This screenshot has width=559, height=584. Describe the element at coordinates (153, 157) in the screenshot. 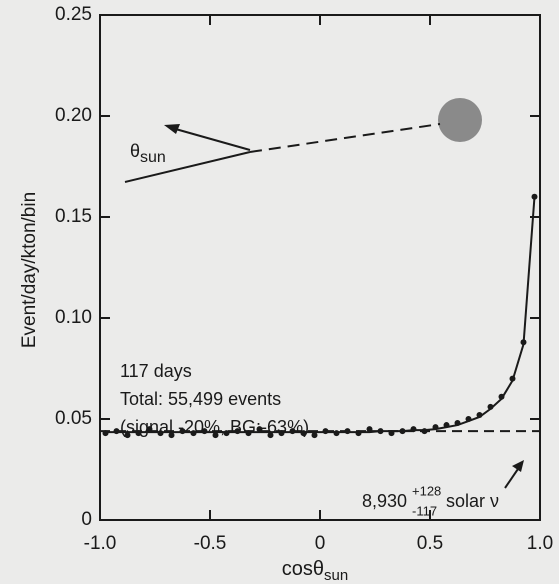

I see `angle-sub: sun` at that location.